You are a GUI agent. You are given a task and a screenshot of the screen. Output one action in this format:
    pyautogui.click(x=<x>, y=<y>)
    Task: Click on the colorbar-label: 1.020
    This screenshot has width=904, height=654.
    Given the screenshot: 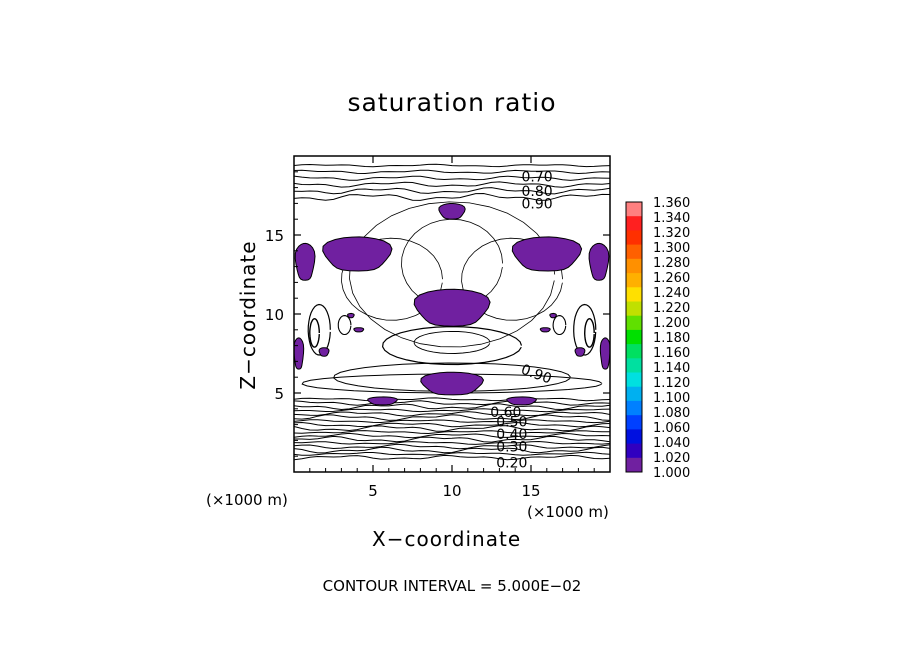 What is the action you would take?
    pyautogui.click(x=671, y=458)
    